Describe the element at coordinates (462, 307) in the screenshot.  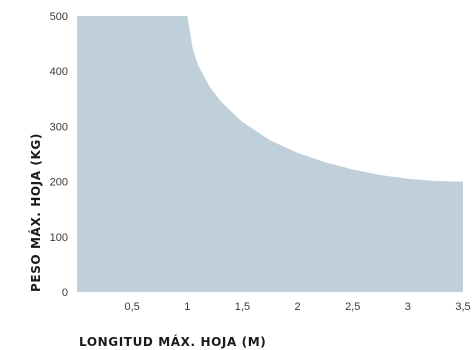
I see `x-tick-label: 3,5` at that location.